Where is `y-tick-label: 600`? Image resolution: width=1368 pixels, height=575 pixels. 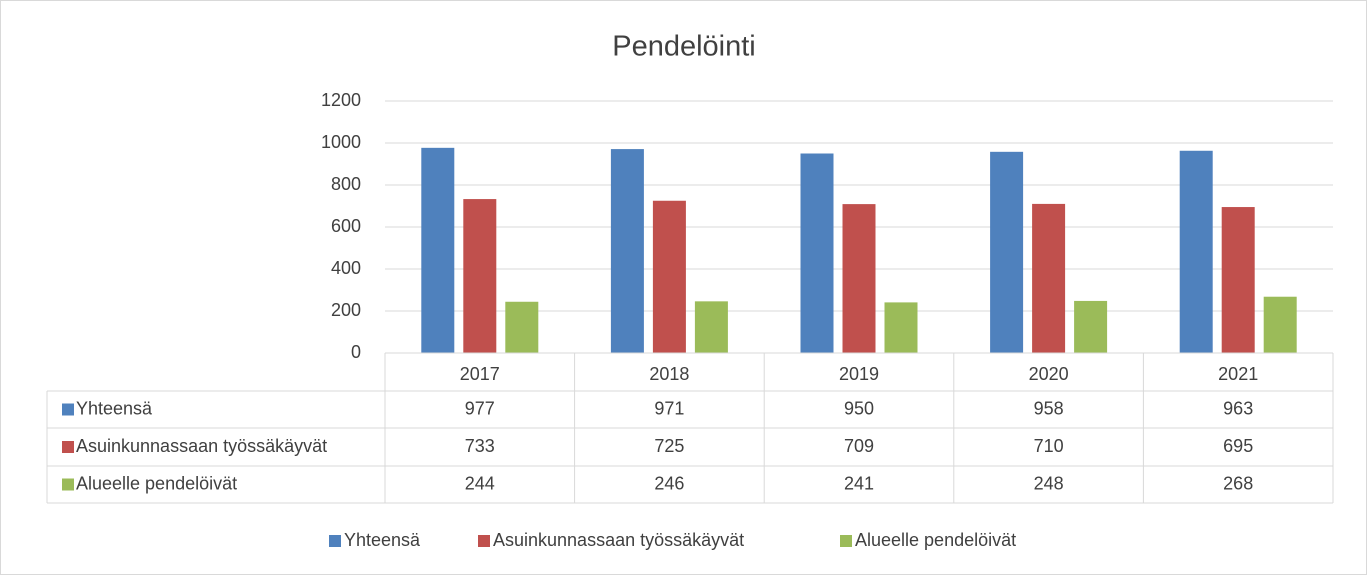 y-tick-label: 600 is located at coordinates (346, 226).